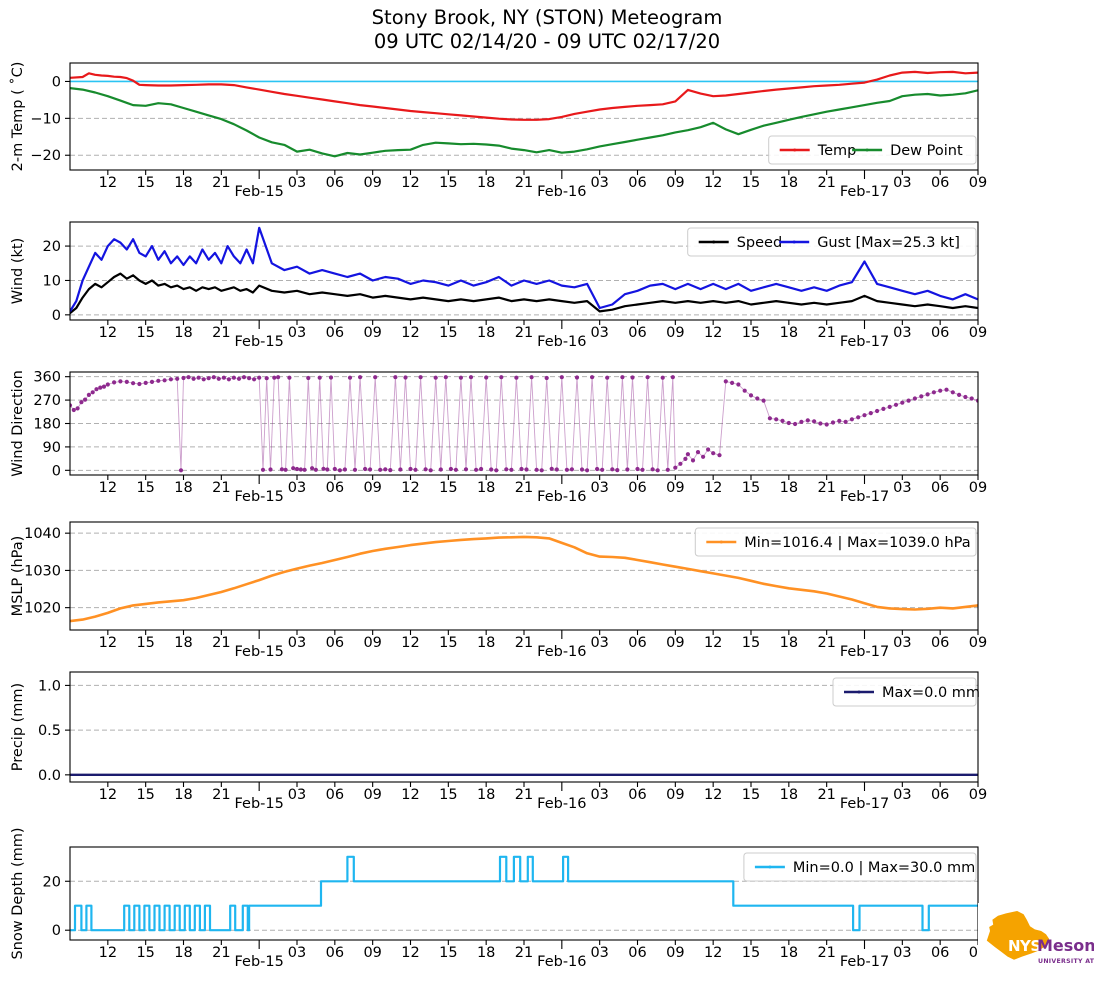 The image size is (1094, 1001). I want to click on legend-label: Gust [Max=25.3 kt], so click(888, 243).